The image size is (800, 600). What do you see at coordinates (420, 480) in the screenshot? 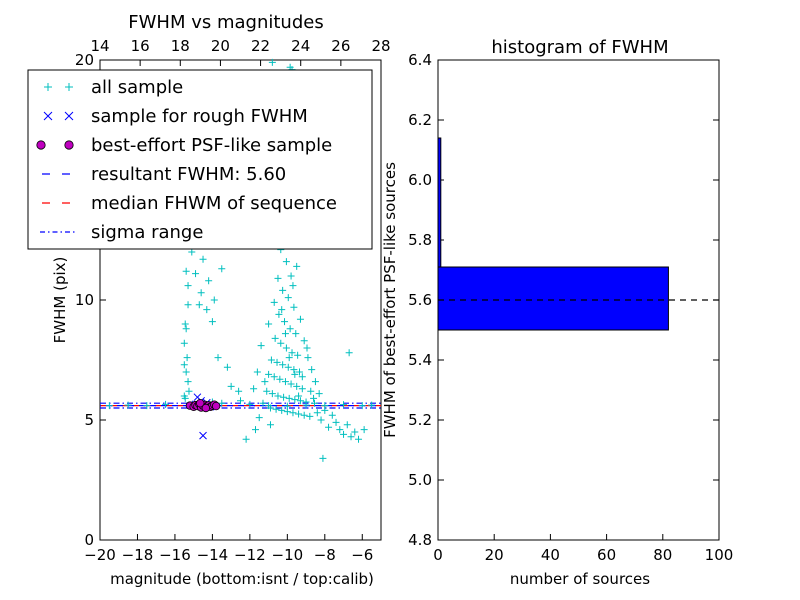
I see `histogram-ytick-label: 5.0` at bounding box center [420, 480].